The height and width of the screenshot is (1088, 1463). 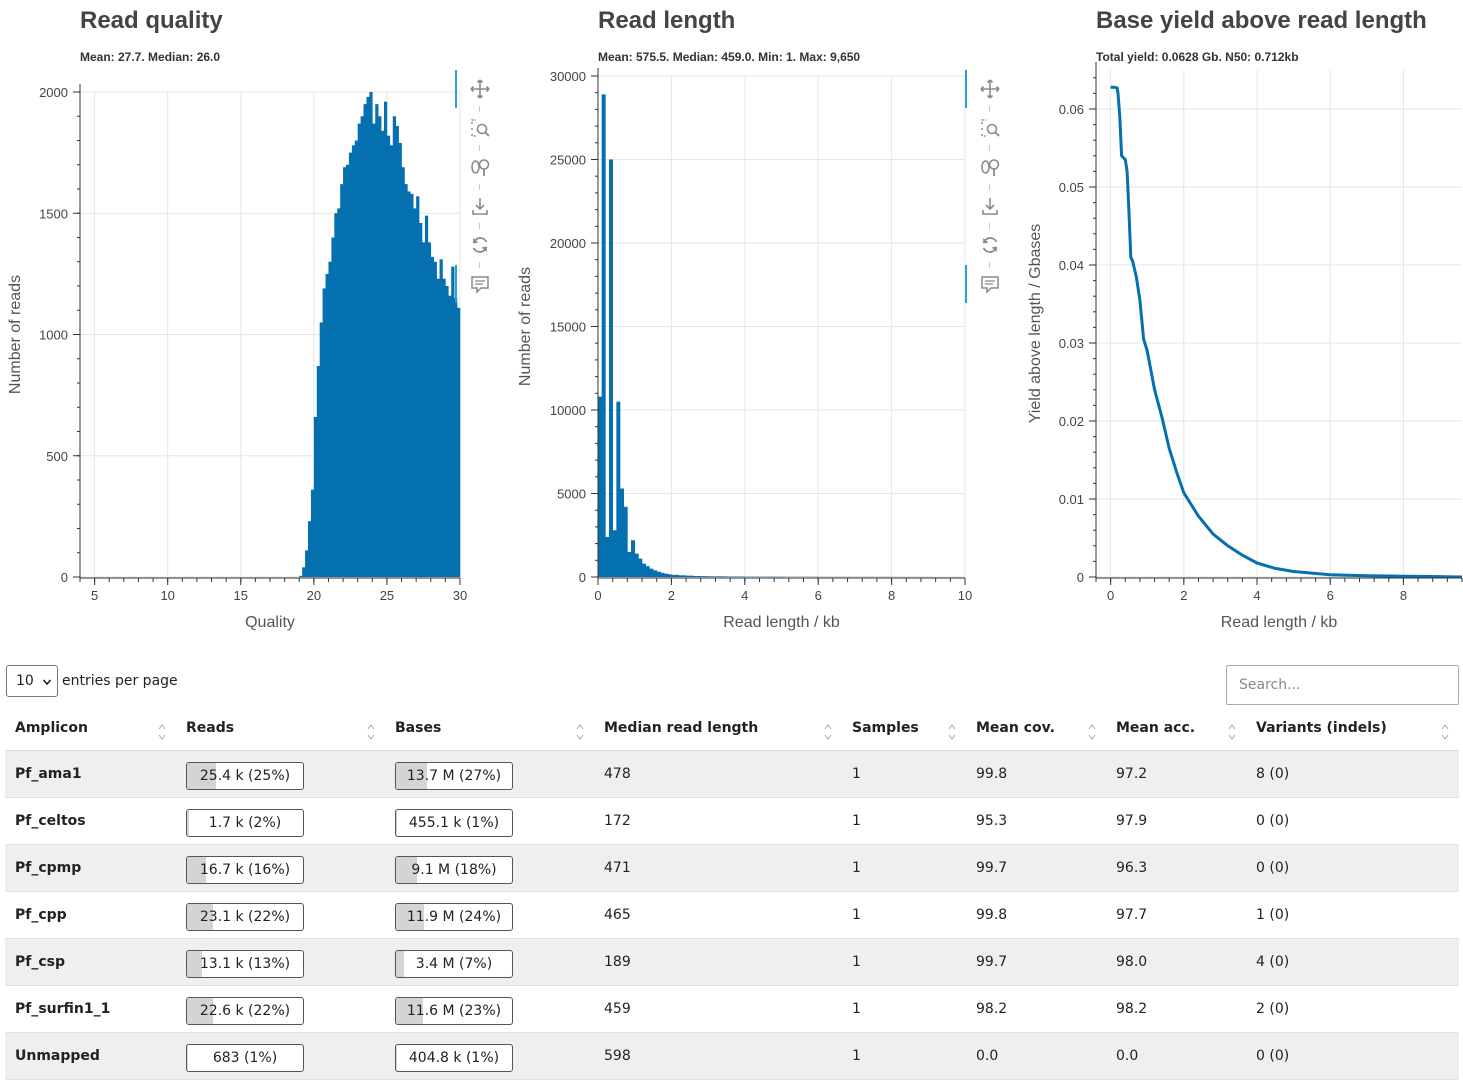 I want to click on column-header-mean-acc: Mean acc., so click(x=1176, y=728).